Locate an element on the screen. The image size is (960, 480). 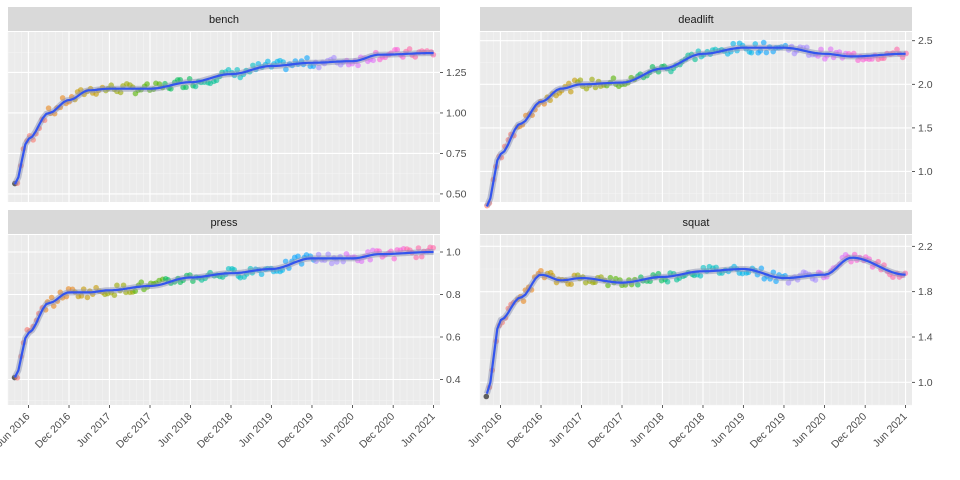
y-tick-label: 0.50 is located at coordinates (456, 194).